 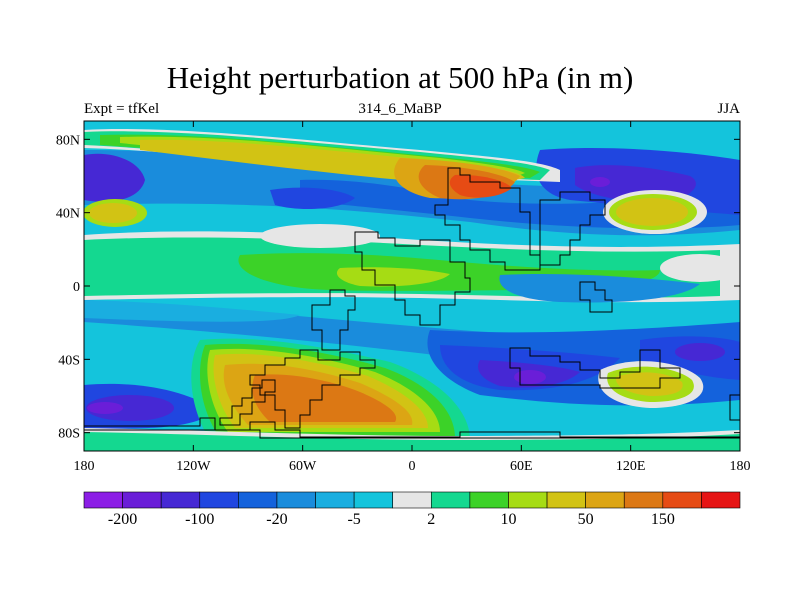 I want to click on season-label: JJA, so click(x=728, y=109).